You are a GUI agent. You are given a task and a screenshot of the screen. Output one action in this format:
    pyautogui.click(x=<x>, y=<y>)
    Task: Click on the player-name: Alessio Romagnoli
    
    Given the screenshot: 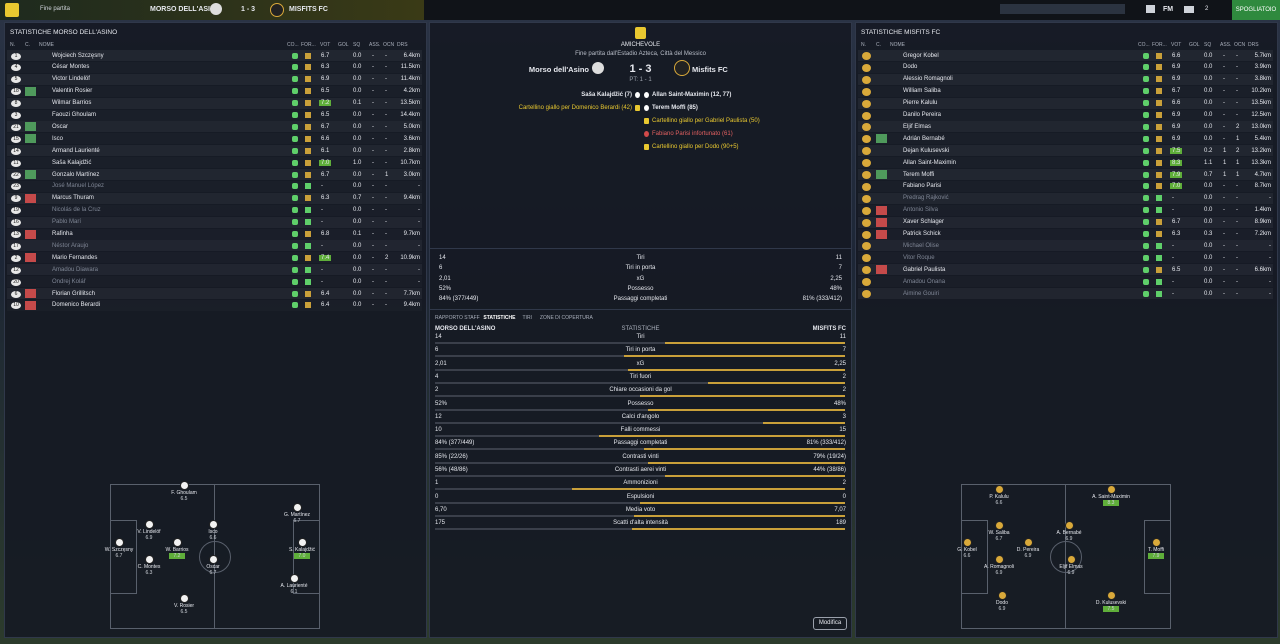 What is the action you would take?
    pyautogui.click(x=928, y=79)
    